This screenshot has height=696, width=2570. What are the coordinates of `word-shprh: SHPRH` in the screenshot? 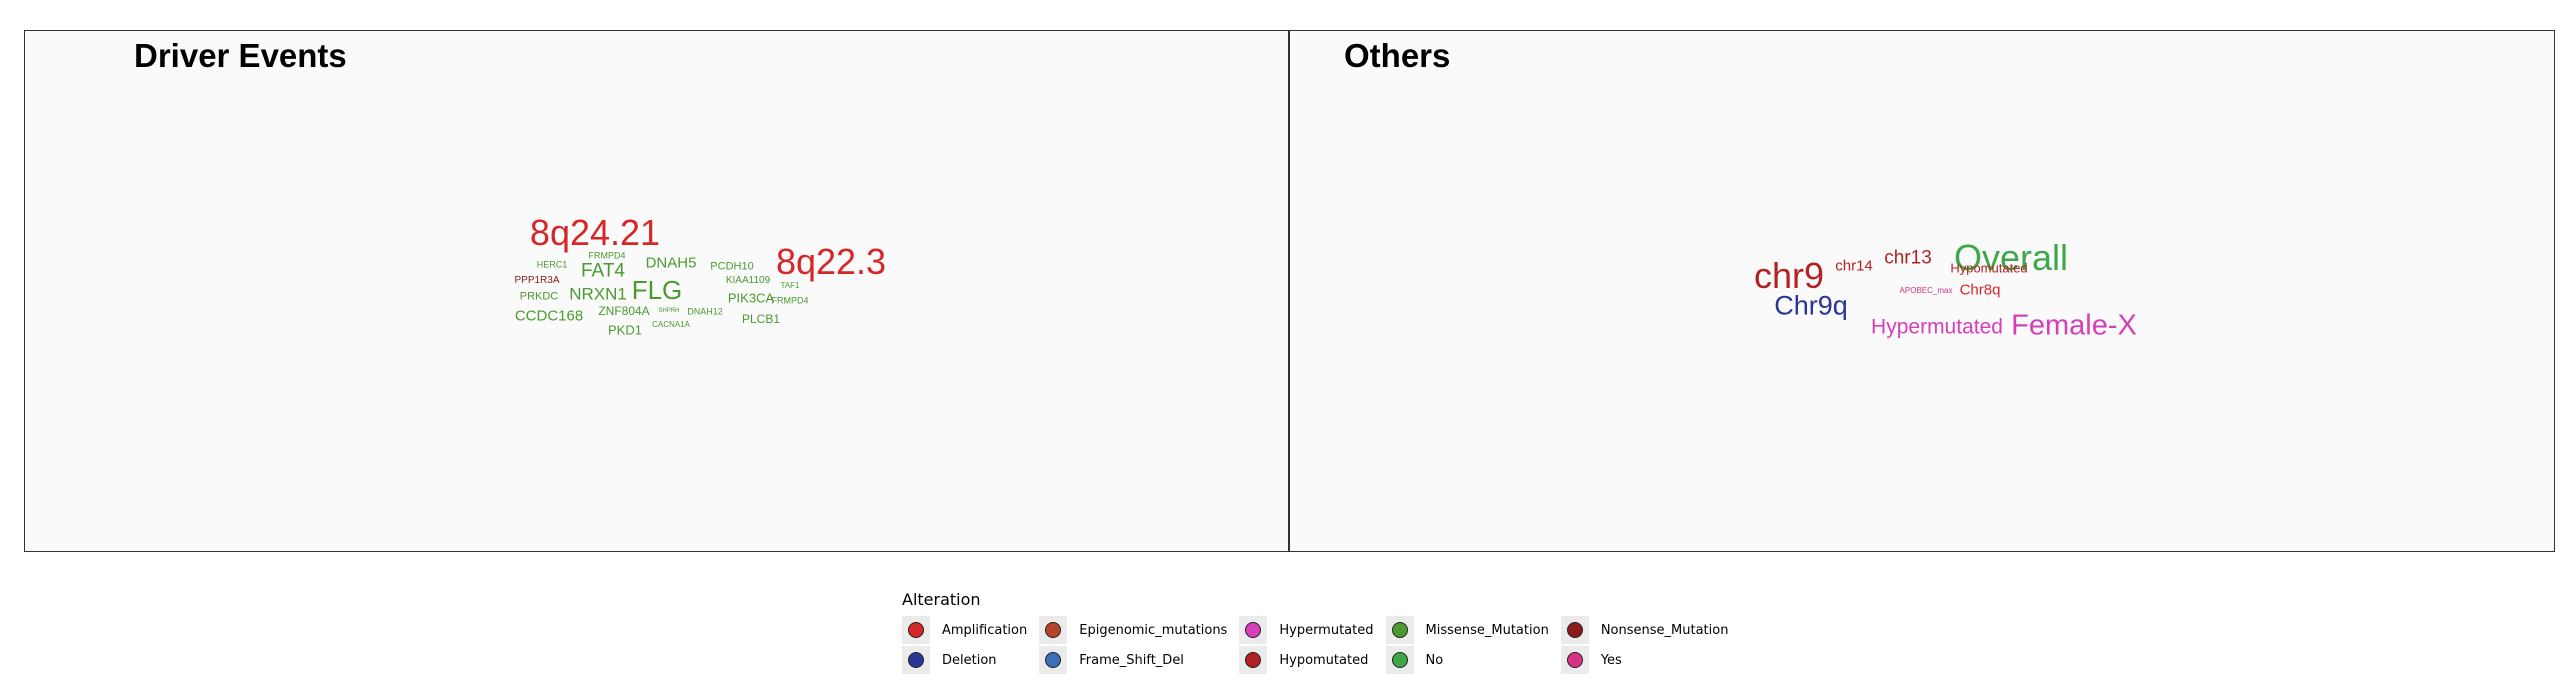 It's located at (669, 311).